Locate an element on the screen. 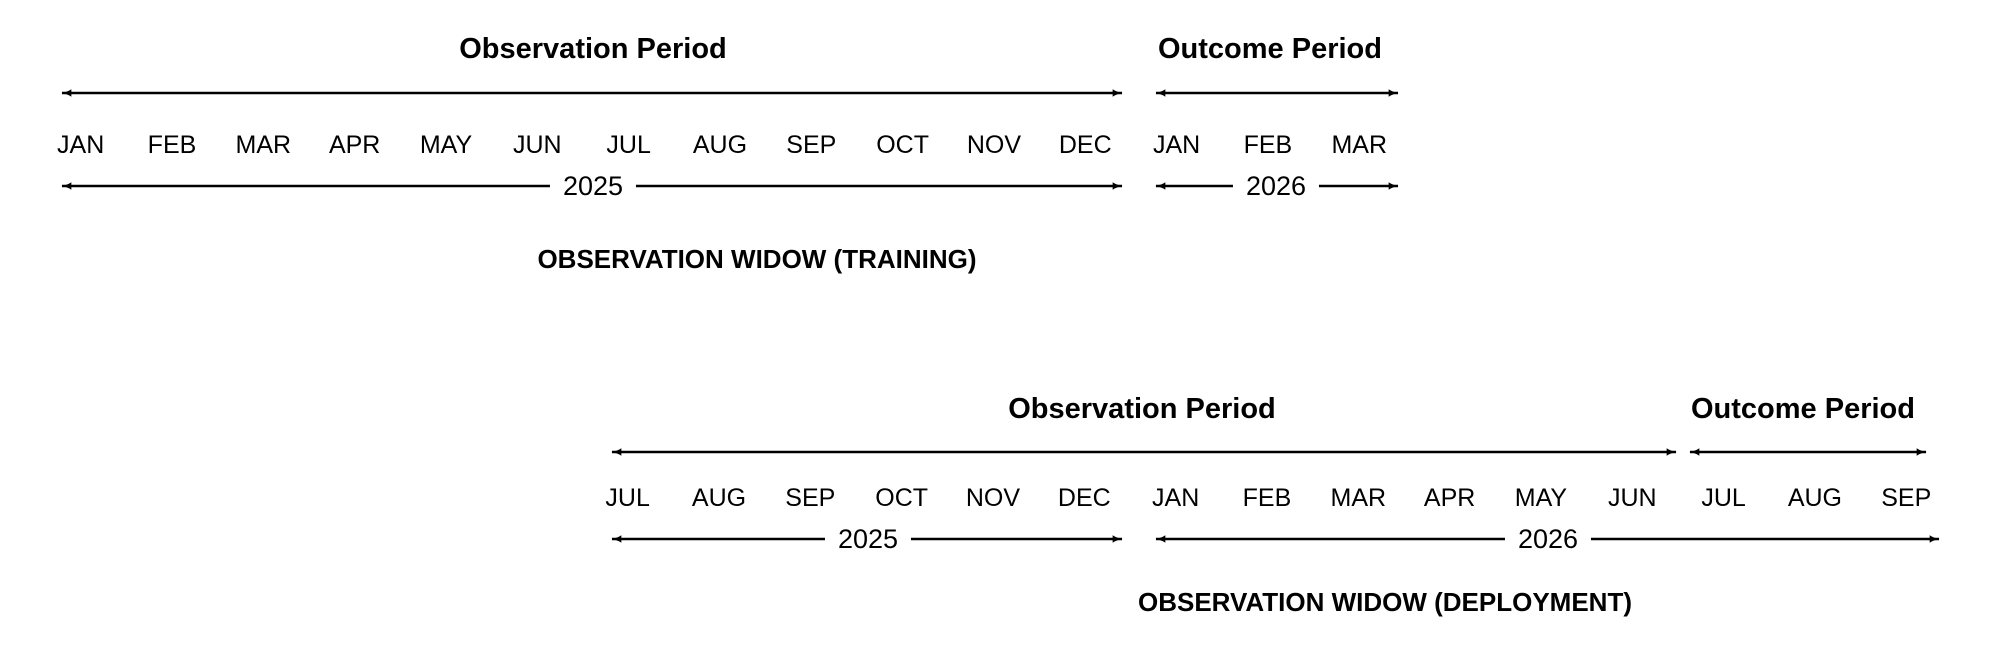 The image size is (2000, 662). training-observation-period-title: Observation Period is located at coordinates (593, 49).